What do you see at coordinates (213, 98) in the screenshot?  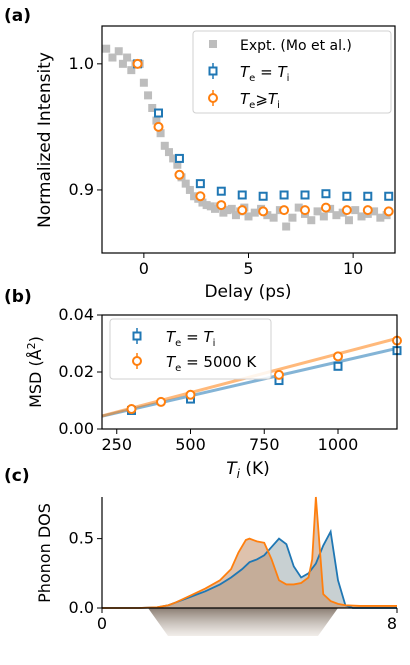 I see `legend-marker-te-ge-ti` at bounding box center [213, 98].